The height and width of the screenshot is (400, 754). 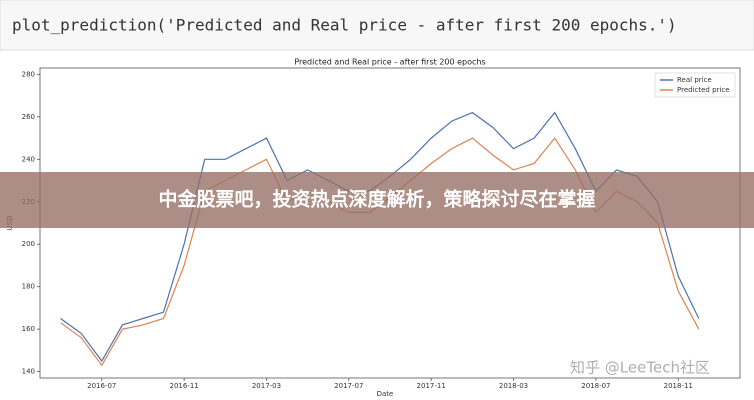 What do you see at coordinates (431, 386) in the screenshot?
I see `x-tick-label: 2017-11` at bounding box center [431, 386].